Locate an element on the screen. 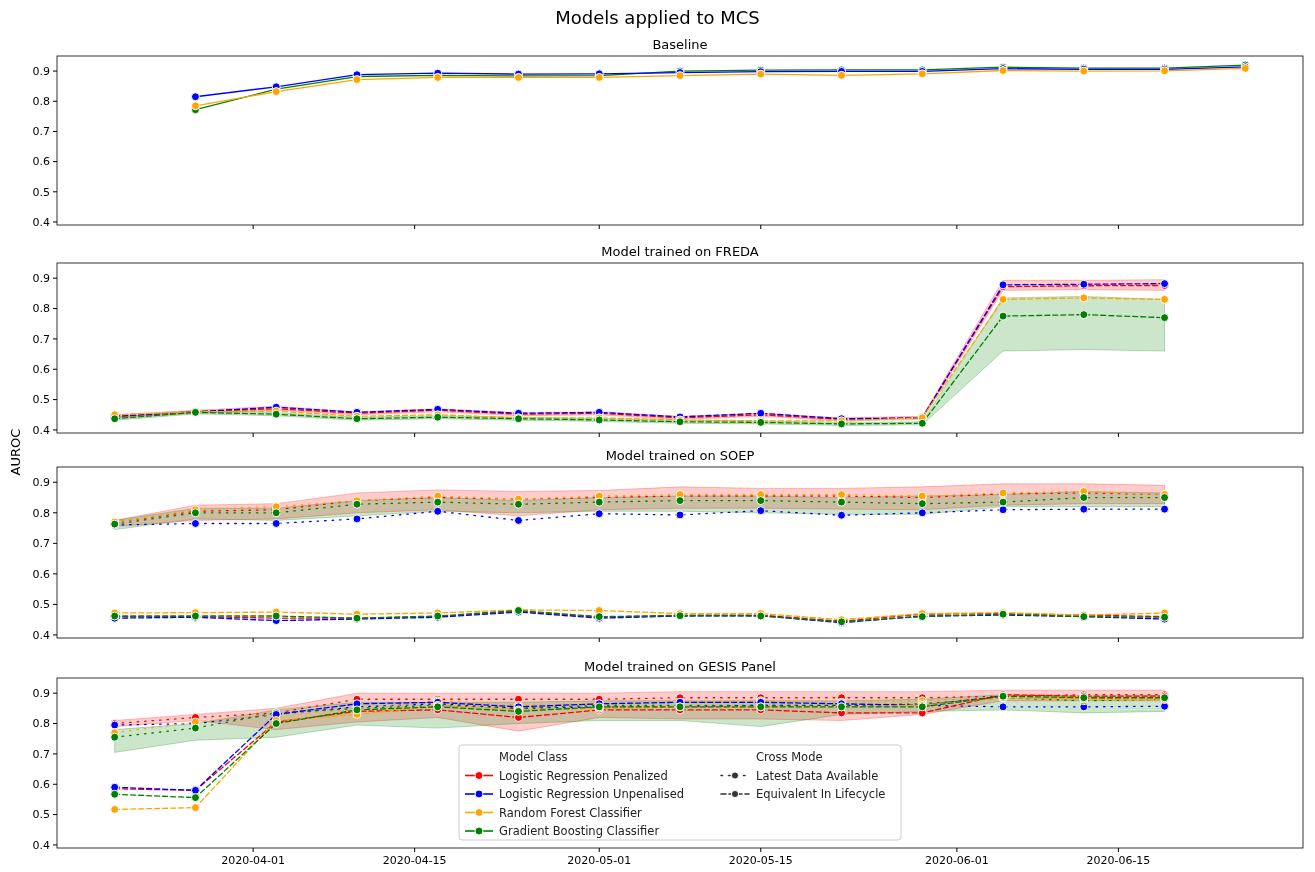 The width and height of the screenshot is (1315, 872). annotation: Equivalent In Lifecycle is located at coordinates (821, 794).